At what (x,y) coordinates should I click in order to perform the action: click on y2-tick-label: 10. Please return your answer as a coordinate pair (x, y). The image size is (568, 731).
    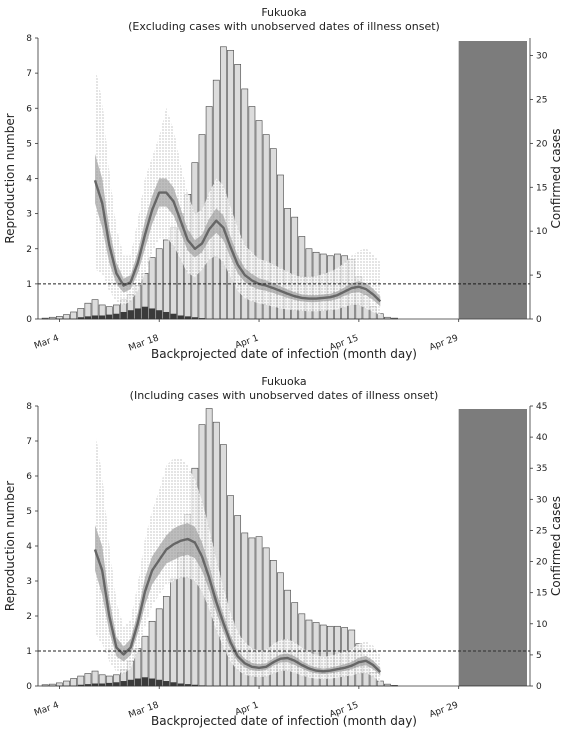
    Looking at the image, I should click on (542, 625).